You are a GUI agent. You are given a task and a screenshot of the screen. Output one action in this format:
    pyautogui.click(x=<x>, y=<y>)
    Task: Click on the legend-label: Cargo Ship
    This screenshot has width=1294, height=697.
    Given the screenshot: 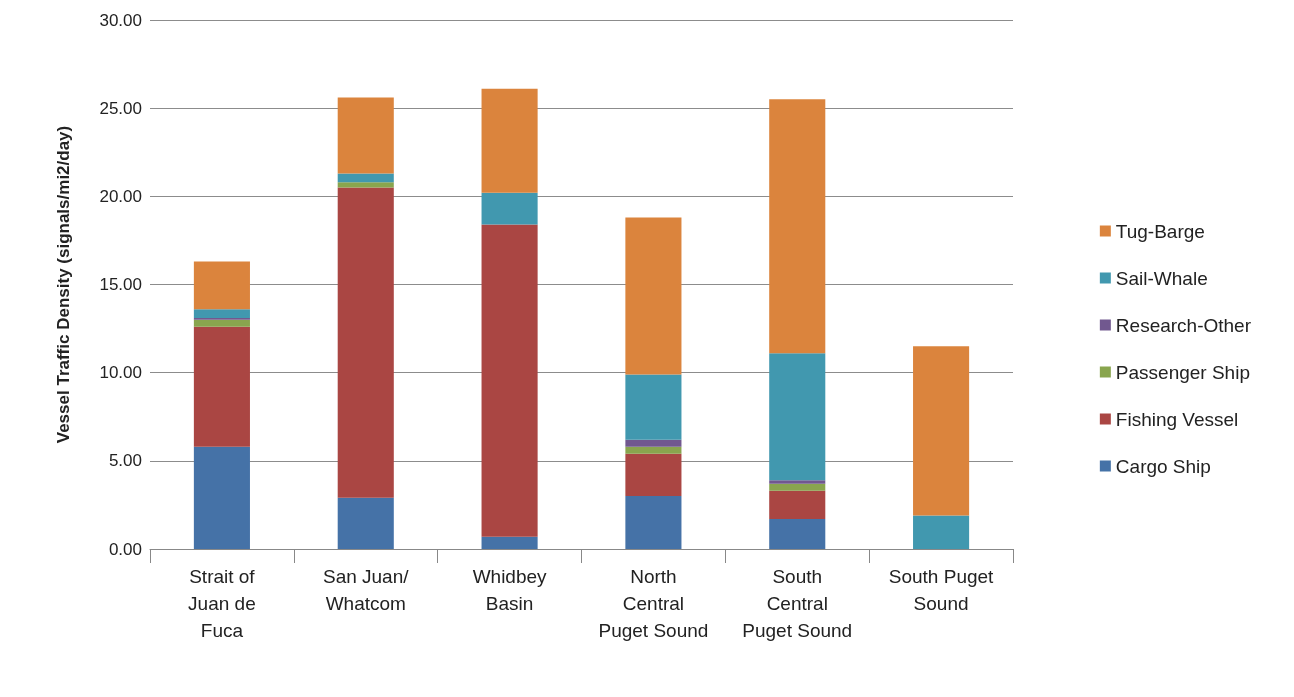 What is the action you would take?
    pyautogui.click(x=1163, y=466)
    